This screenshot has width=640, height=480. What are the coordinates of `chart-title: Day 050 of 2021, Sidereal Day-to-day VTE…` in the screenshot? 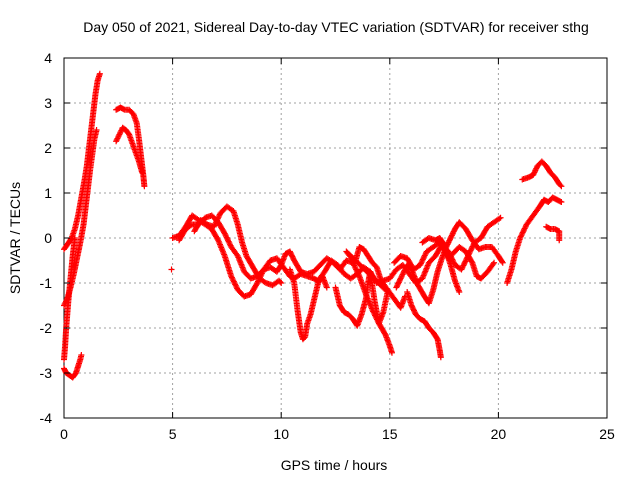 It's located at (336, 27).